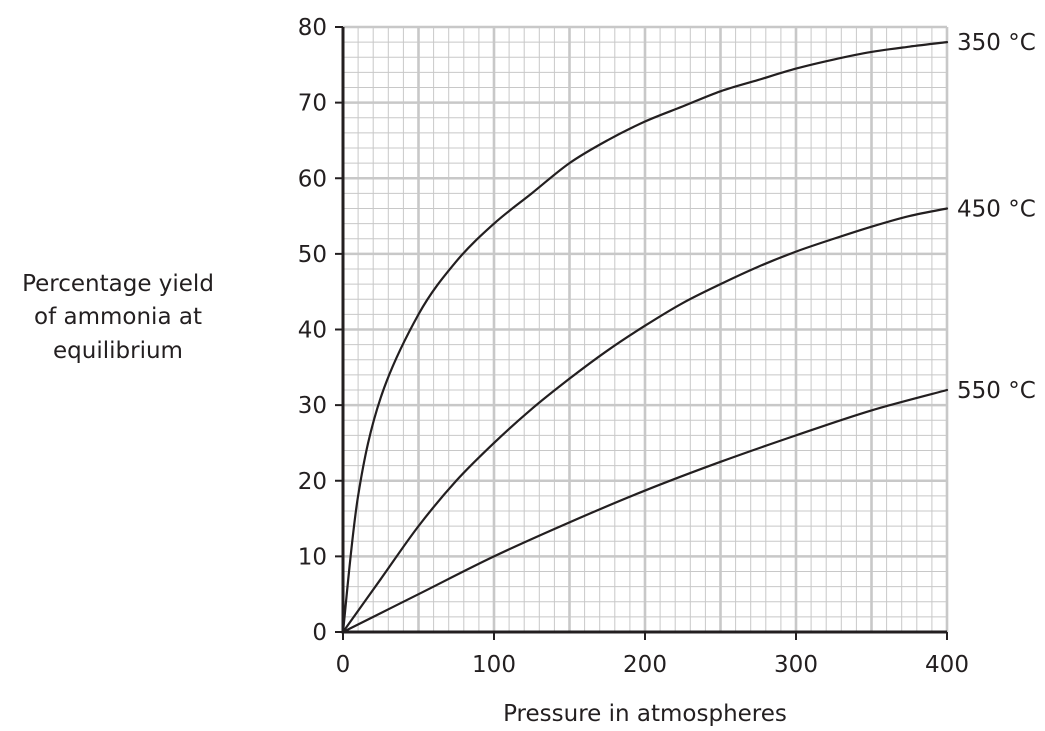  What do you see at coordinates (645, 714) in the screenshot?
I see `x-axis-label: Pressure in atmospheres` at bounding box center [645, 714].